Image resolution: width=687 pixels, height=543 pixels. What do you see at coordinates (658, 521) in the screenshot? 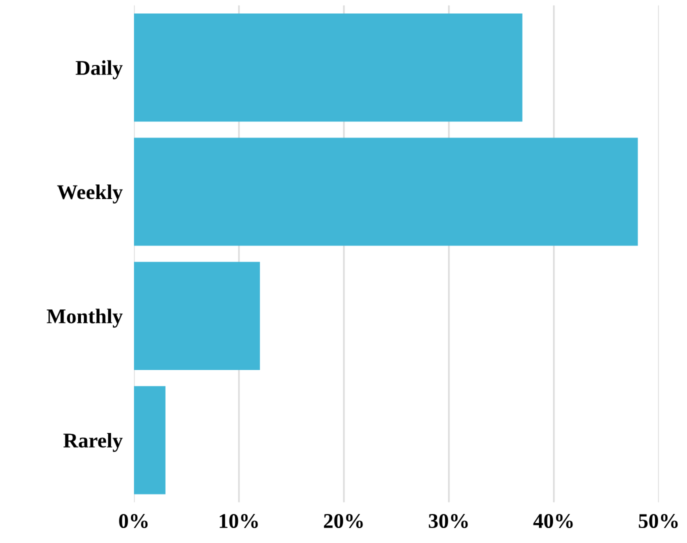
I see `x-tick-label: 50%` at bounding box center [658, 521].